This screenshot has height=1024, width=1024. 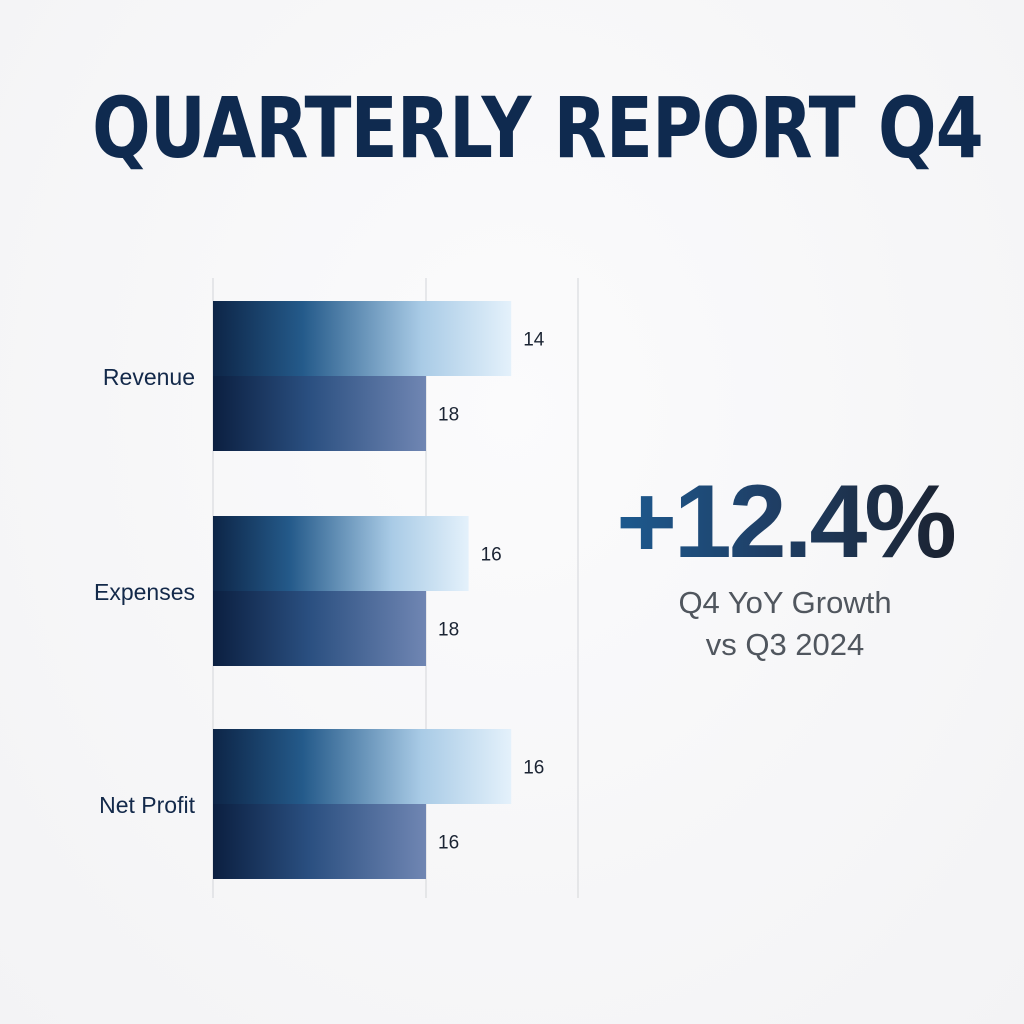 What do you see at coordinates (785, 602) in the screenshot?
I see `kpi-caption-line1: Q4 YoY Growth` at bounding box center [785, 602].